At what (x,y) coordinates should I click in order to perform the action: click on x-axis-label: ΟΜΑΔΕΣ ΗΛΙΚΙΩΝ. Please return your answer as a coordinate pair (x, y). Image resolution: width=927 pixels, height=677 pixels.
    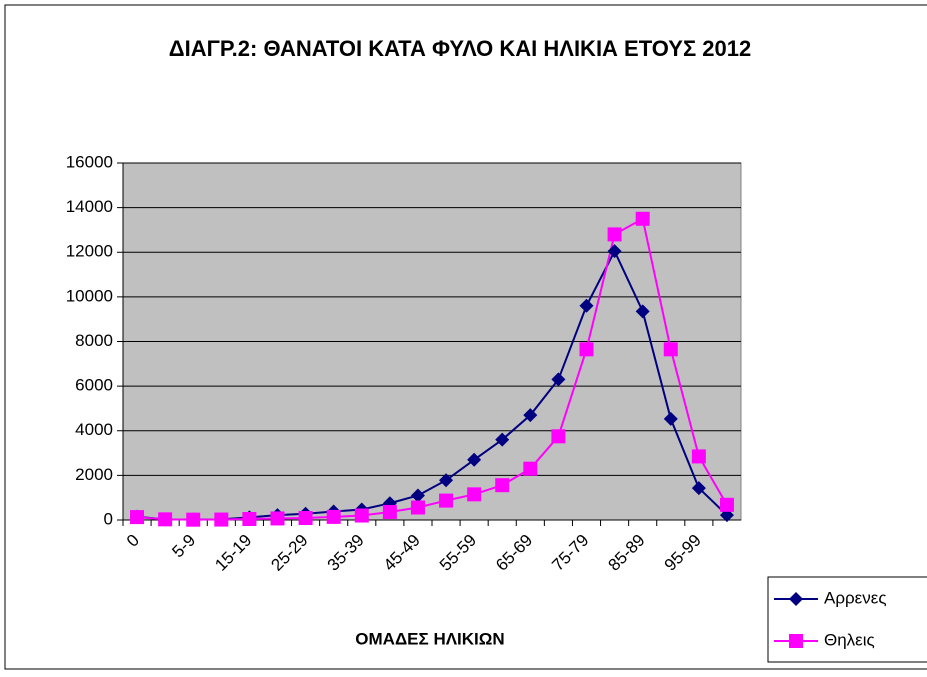
    Looking at the image, I should click on (429, 638).